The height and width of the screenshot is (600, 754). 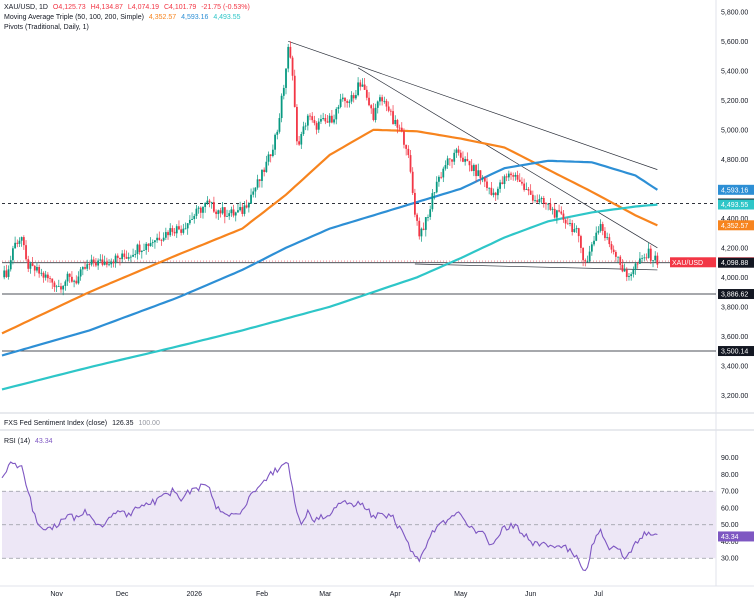 I want to click on rsi-tick-label: 60.00, so click(x=730, y=508).